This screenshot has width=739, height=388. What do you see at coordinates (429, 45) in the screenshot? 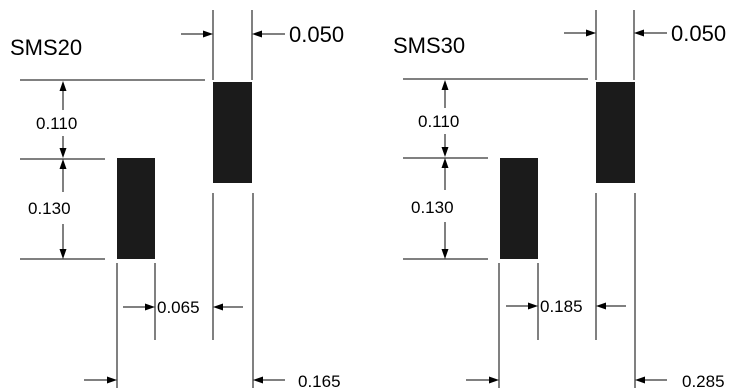
I see `footprint-title: SMS30` at bounding box center [429, 45].